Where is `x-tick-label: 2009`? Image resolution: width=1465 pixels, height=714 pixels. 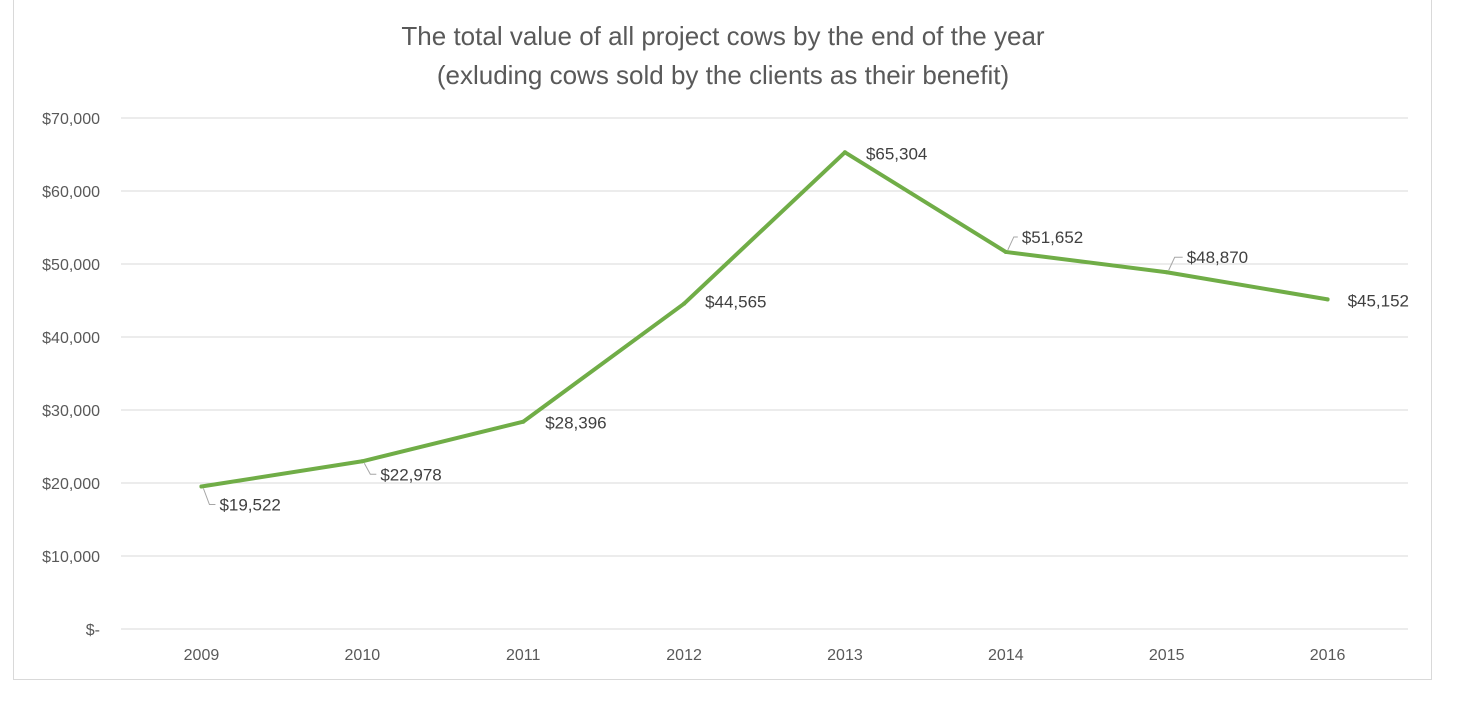 x-tick-label: 2009 is located at coordinates (202, 655).